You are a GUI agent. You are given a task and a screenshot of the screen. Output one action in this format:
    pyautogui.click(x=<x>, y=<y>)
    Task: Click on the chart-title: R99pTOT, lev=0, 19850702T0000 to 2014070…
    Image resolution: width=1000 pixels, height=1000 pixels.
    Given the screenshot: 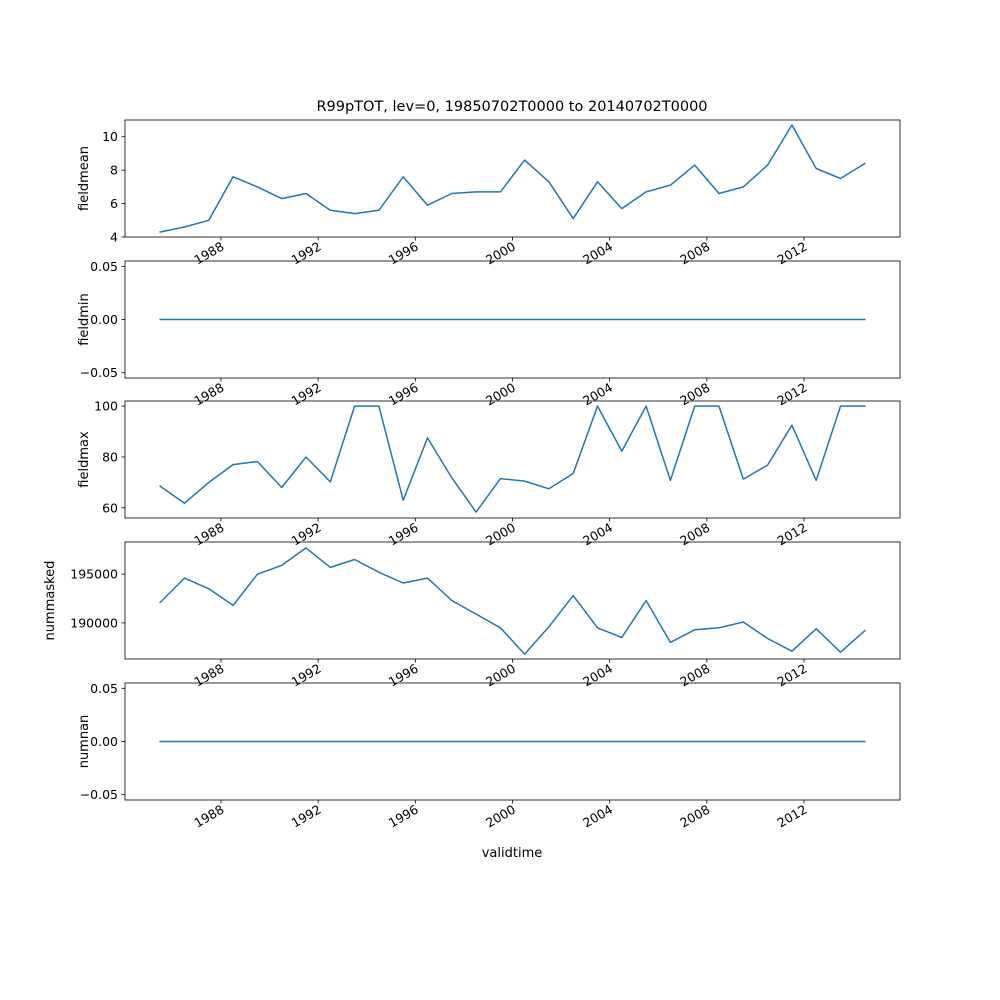 What is the action you would take?
    pyautogui.click(x=511, y=107)
    